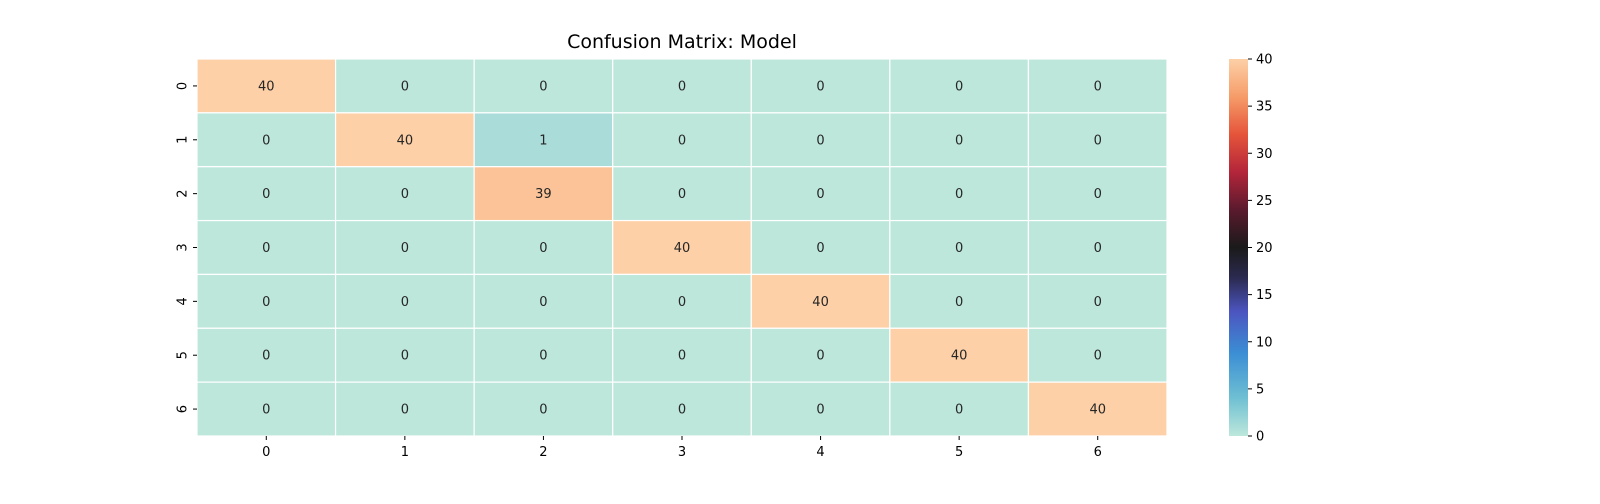 The height and width of the screenshot is (504, 1600). I want to click on cell-r2-c1, so click(404, 194).